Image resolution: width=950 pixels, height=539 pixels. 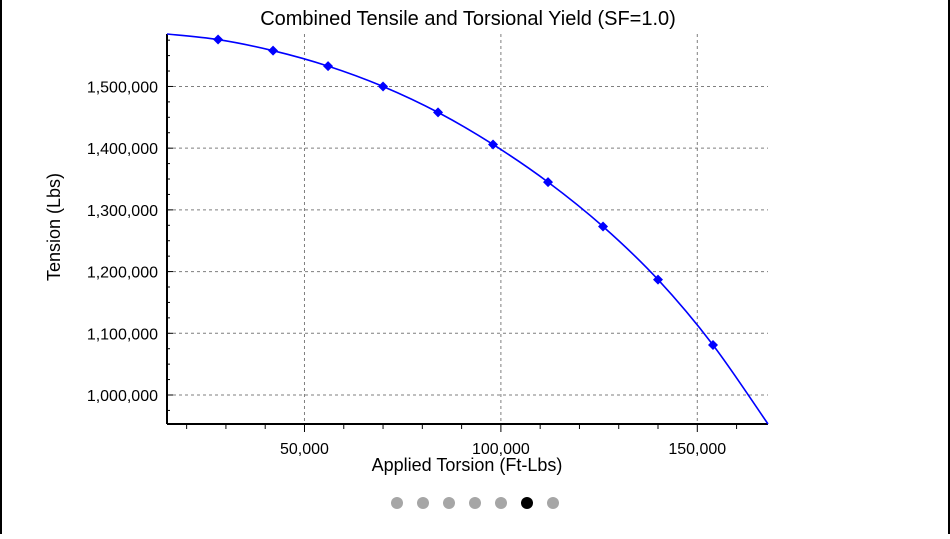 What do you see at coordinates (501, 449) in the screenshot?
I see `x-tick-label: 100,000` at bounding box center [501, 449].